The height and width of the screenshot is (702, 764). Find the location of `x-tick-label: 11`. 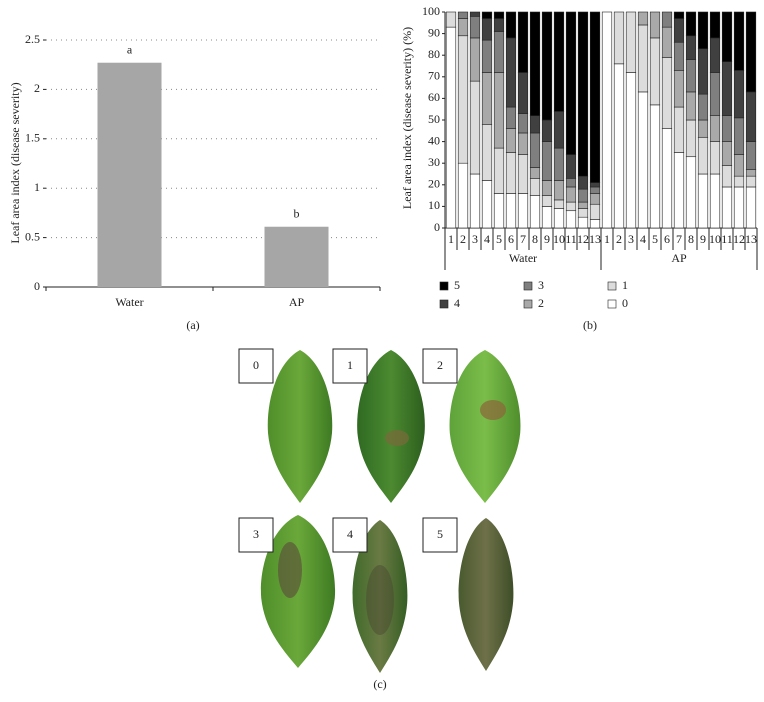

x-tick-label: 11 is located at coordinates (571, 239).